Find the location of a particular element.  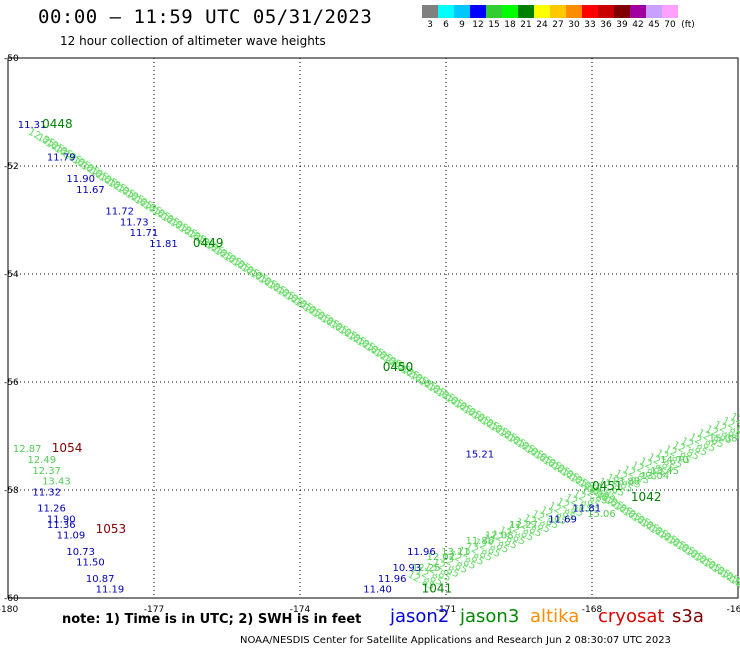

color-scale-label: 42 is located at coordinates (638, 25).